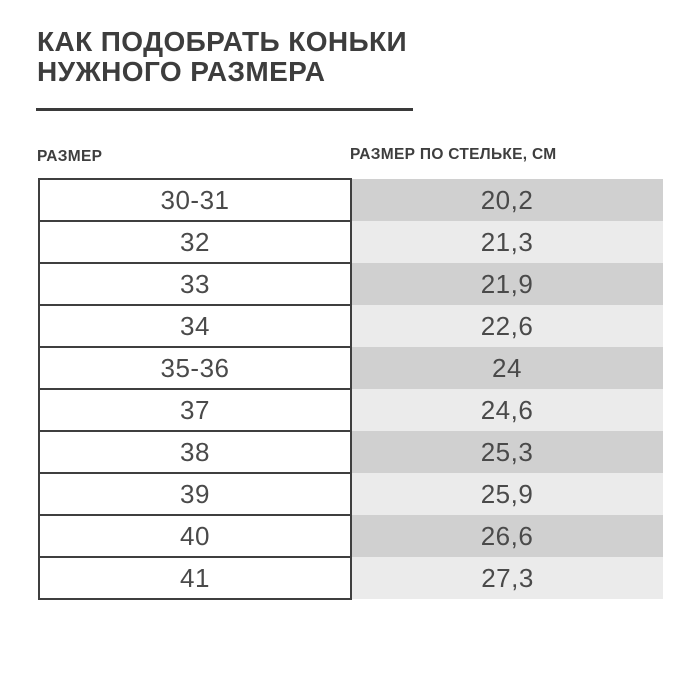 The height and width of the screenshot is (700, 700). What do you see at coordinates (507, 452) in the screenshot?
I see `insole-cell: 25,3` at bounding box center [507, 452].